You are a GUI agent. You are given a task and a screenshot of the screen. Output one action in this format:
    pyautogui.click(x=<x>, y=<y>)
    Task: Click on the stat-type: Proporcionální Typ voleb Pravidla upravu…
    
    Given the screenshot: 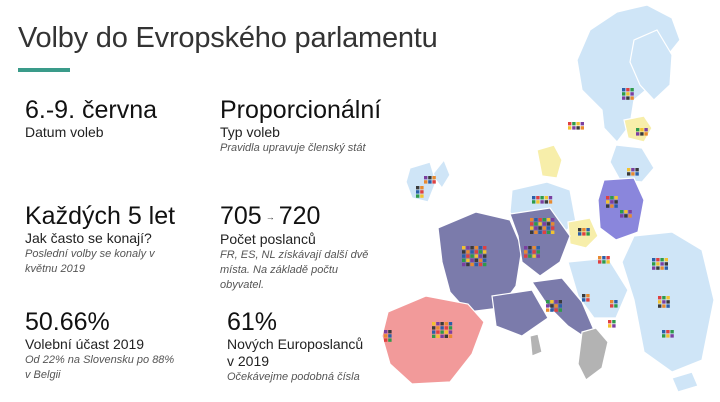 What is the action you would take?
    pyautogui.click(x=300, y=126)
    